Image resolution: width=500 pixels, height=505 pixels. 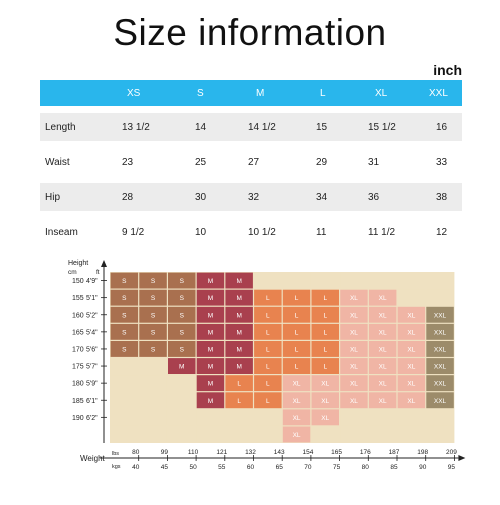 I want to click on x-tick-label-kgs: 65, so click(x=280, y=467).